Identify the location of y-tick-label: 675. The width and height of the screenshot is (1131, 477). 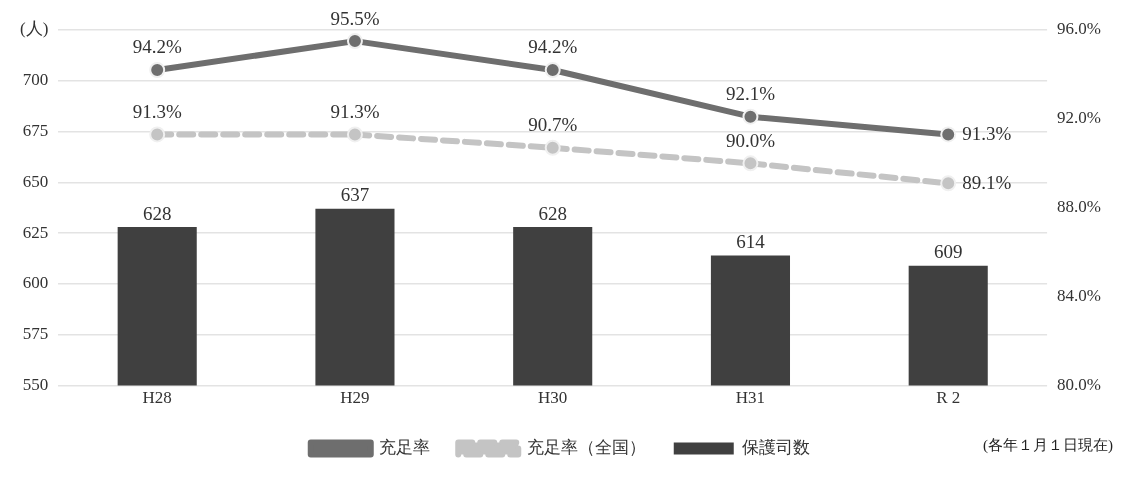
(35, 131).